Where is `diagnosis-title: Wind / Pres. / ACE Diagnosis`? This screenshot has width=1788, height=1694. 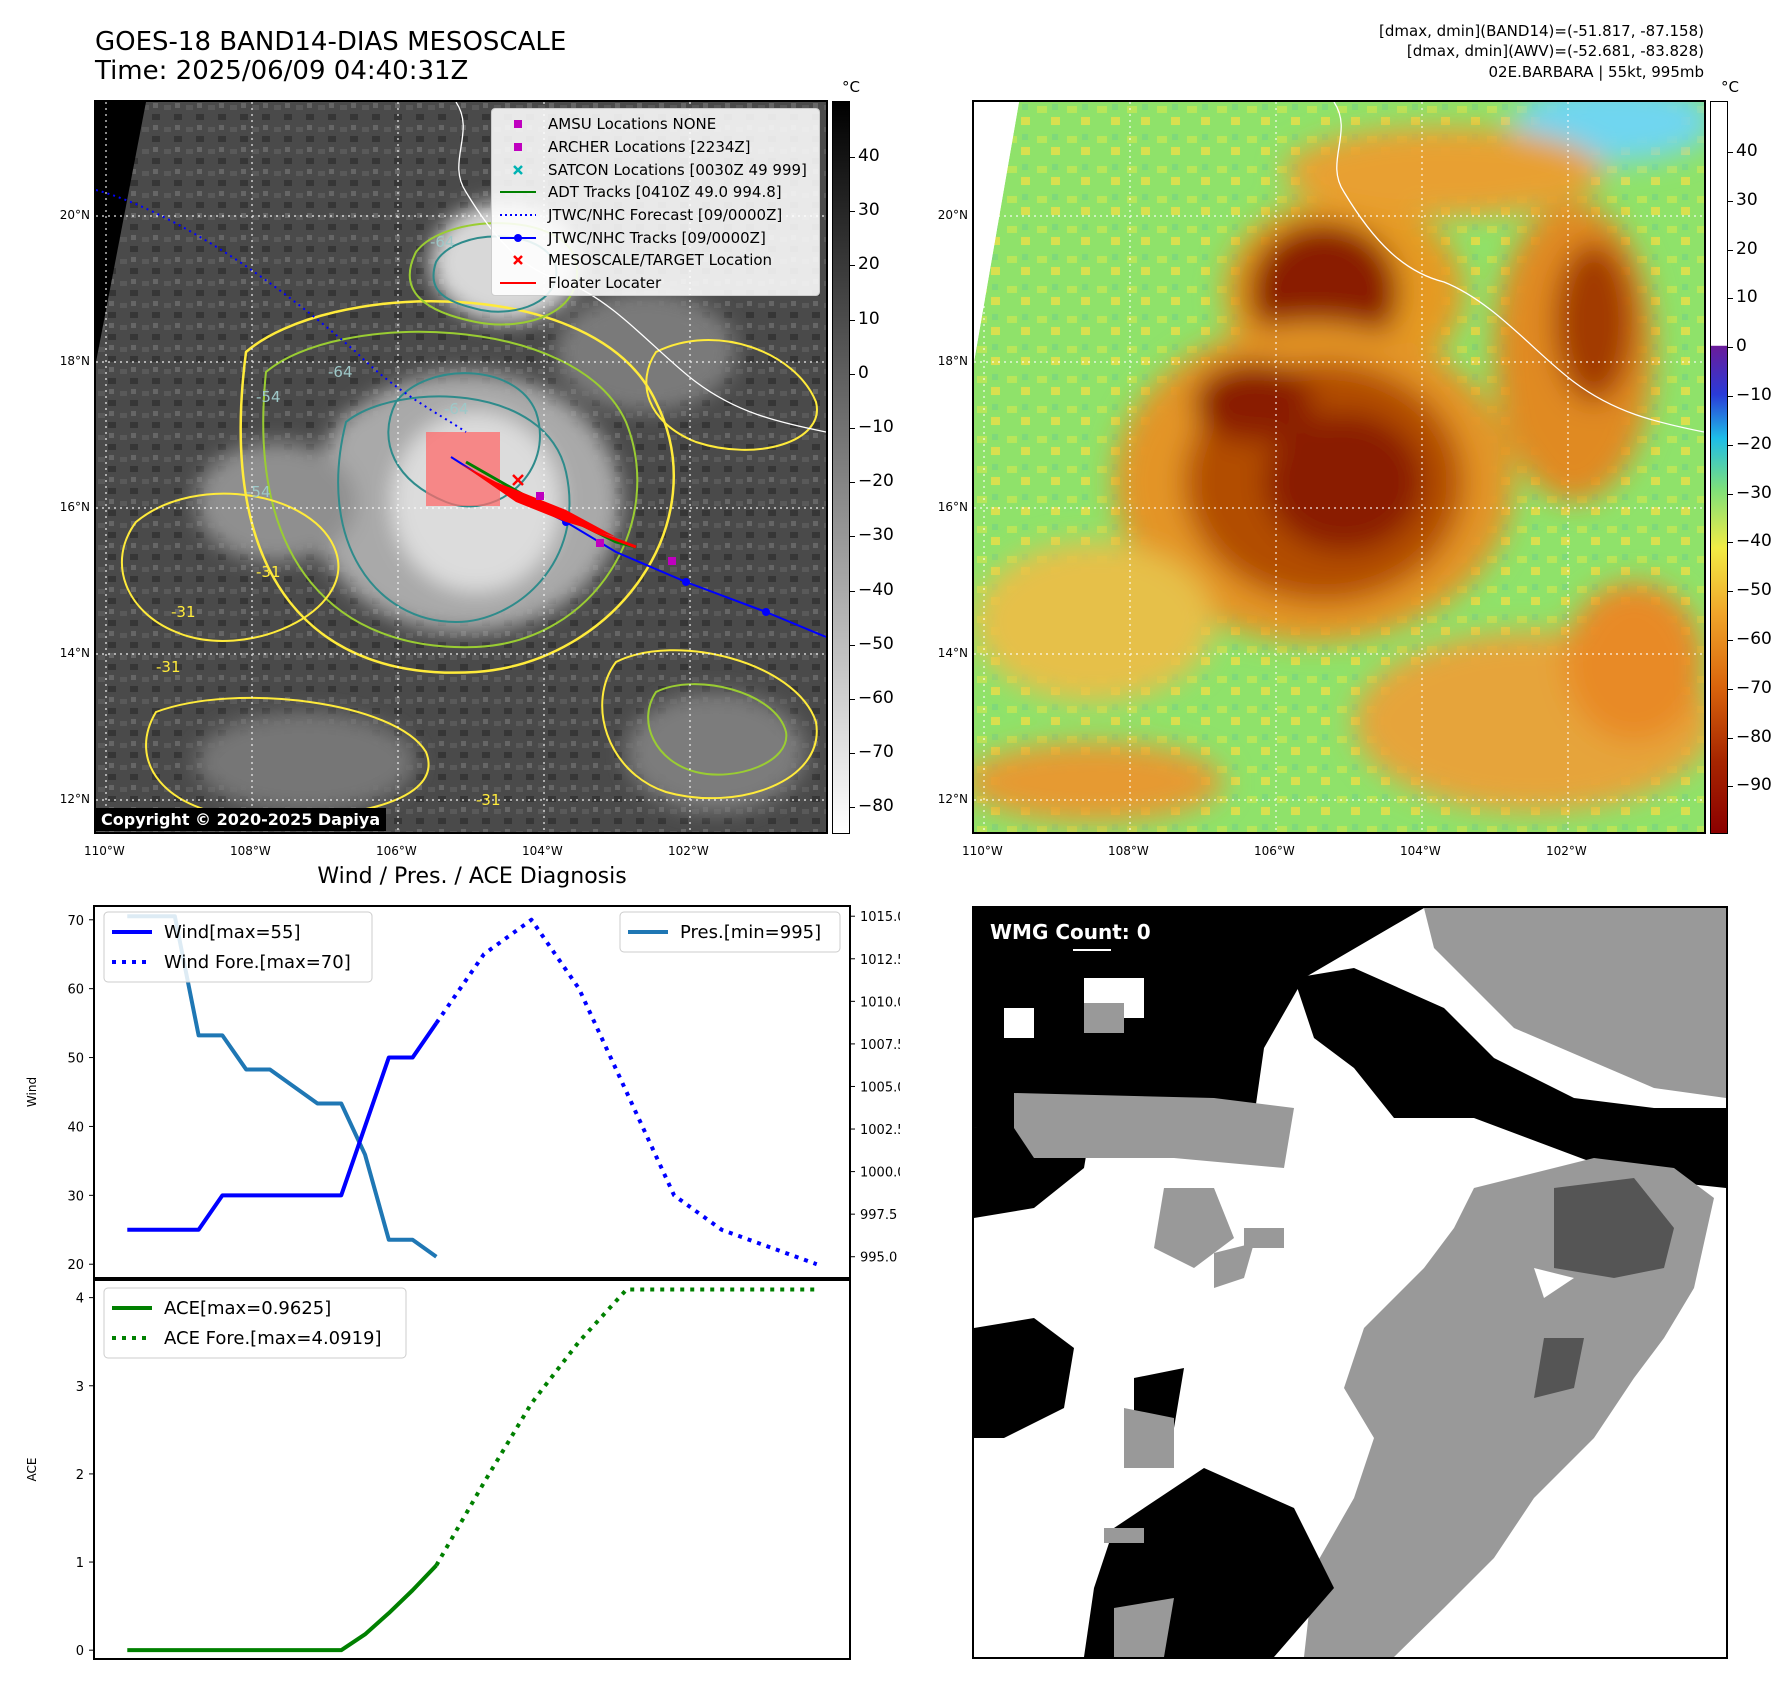
diagnosis-title: Wind / Pres. / ACE Diagnosis is located at coordinates (472, 876).